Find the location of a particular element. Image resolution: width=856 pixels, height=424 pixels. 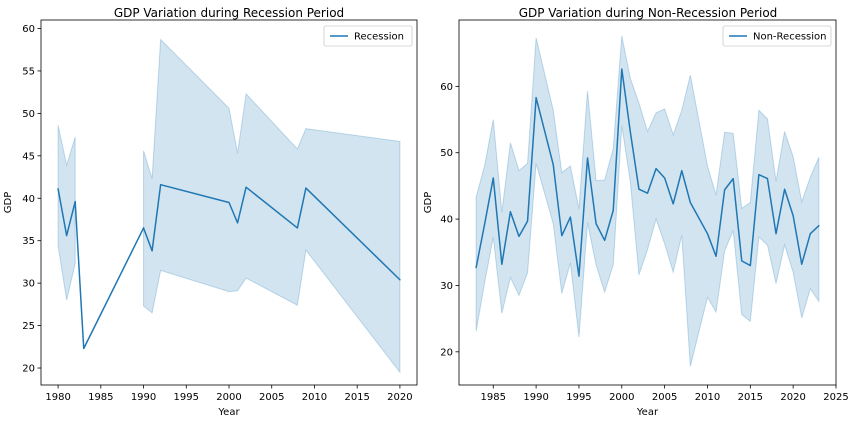

legend-label: Non-Recession is located at coordinates (790, 37).